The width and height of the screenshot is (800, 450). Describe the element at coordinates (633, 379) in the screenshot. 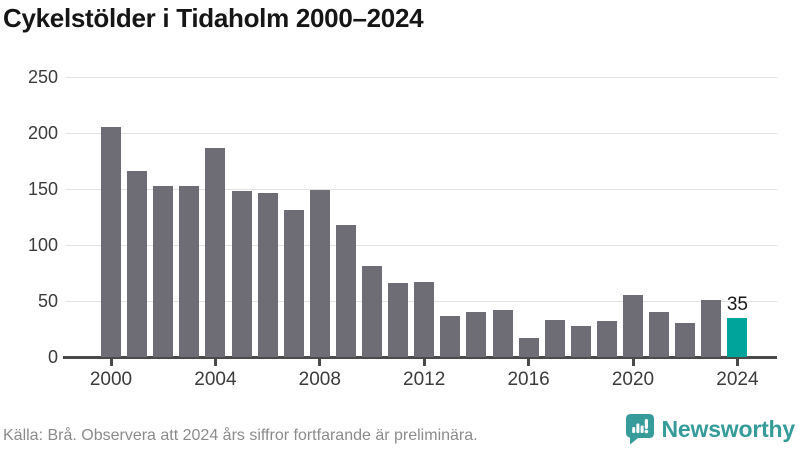

I see `x-axis-tick-label-2020: 2020` at that location.